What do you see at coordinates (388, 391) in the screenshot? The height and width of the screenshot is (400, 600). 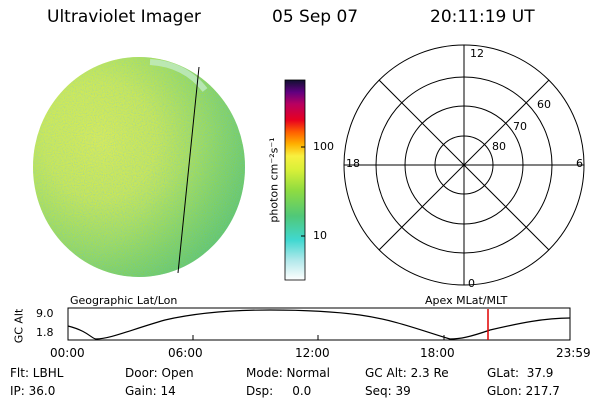 I see `info-seq: Seq: 39` at bounding box center [388, 391].